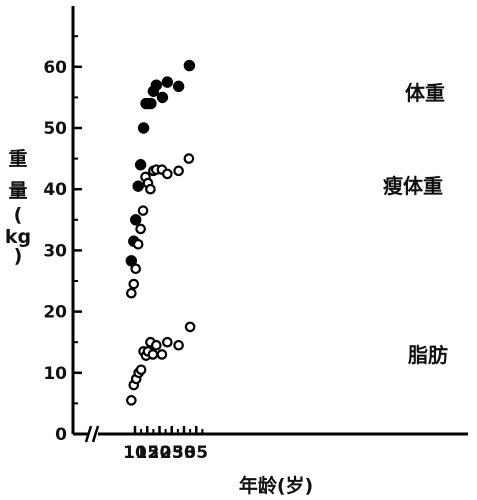 The height and width of the screenshot is (500, 477). I want to click on x-tick-label: 10, so click(135, 453).